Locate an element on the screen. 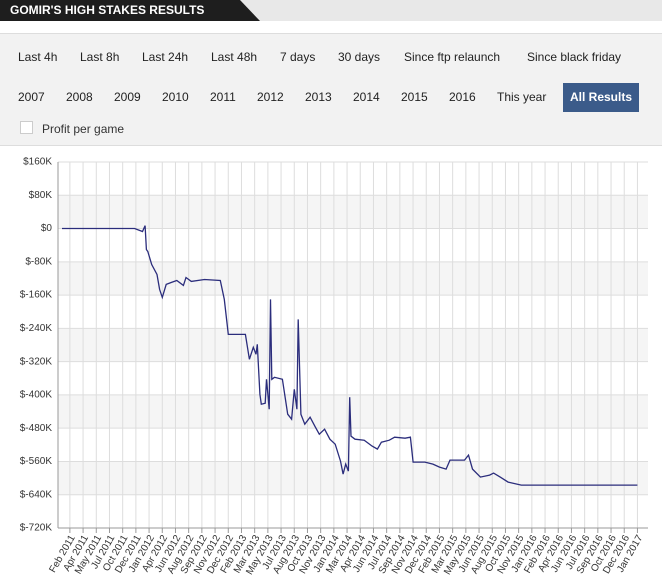 This screenshot has height=588, width=662. period-filter: Last 4h is located at coordinates (38, 57).